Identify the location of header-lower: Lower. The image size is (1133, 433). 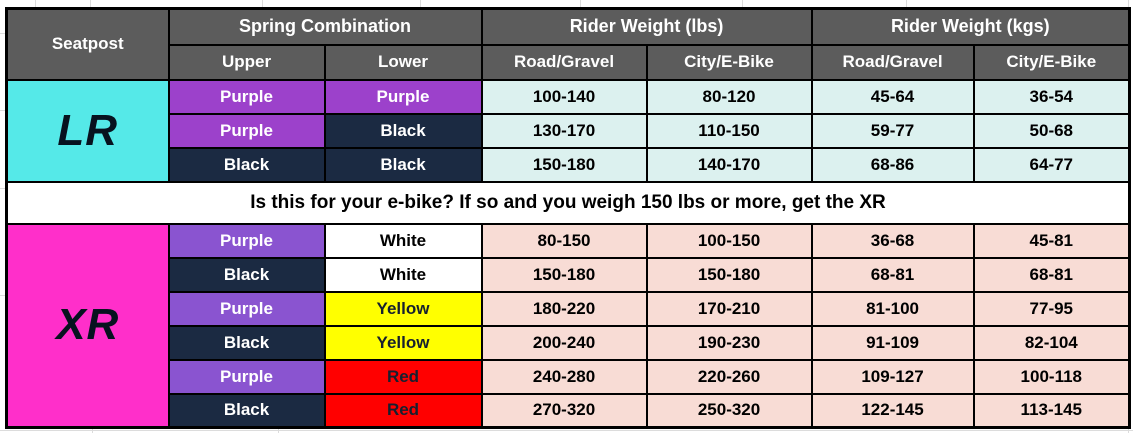
(403, 62).